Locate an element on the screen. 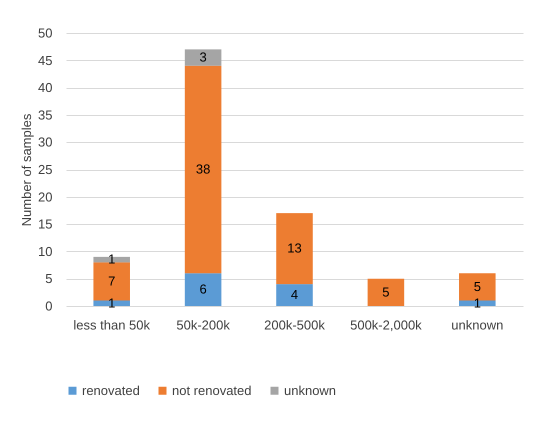 This screenshot has width=547, height=421. y-tick-label: 10 is located at coordinates (45, 251).